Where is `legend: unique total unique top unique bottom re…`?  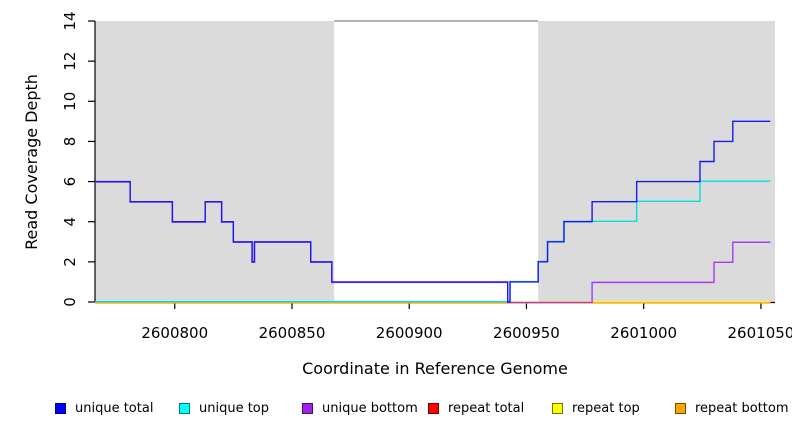
legend: unique total unique top unique bottom re… is located at coordinates (396, 409).